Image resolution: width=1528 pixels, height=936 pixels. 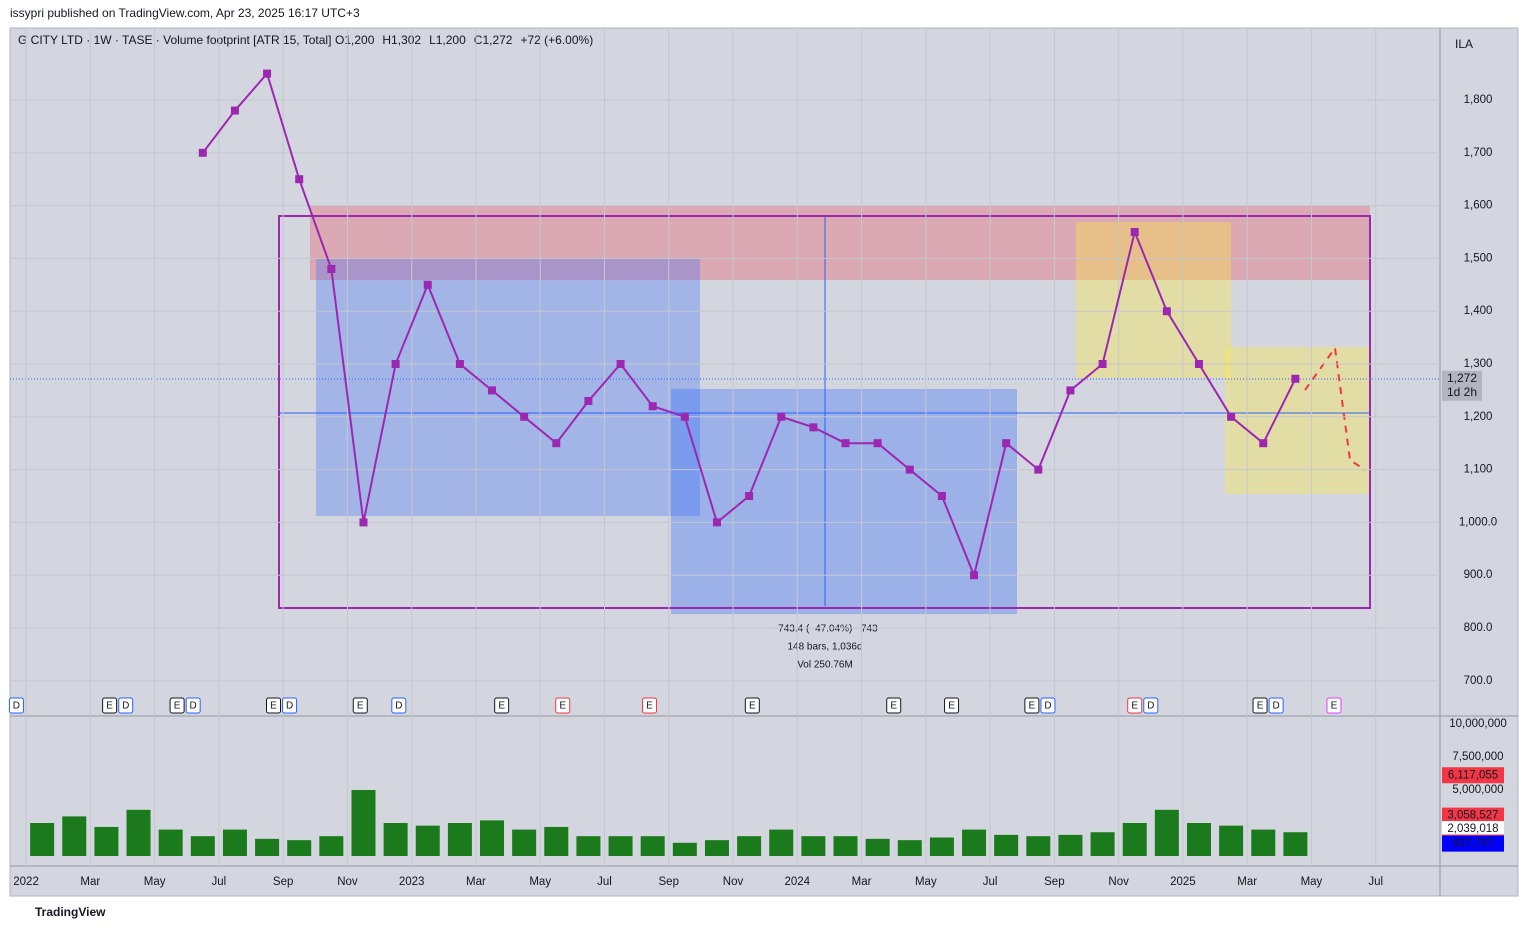 What do you see at coordinates (1478, 311) in the screenshot?
I see `y-tick-label: 1,400` at bounding box center [1478, 311].